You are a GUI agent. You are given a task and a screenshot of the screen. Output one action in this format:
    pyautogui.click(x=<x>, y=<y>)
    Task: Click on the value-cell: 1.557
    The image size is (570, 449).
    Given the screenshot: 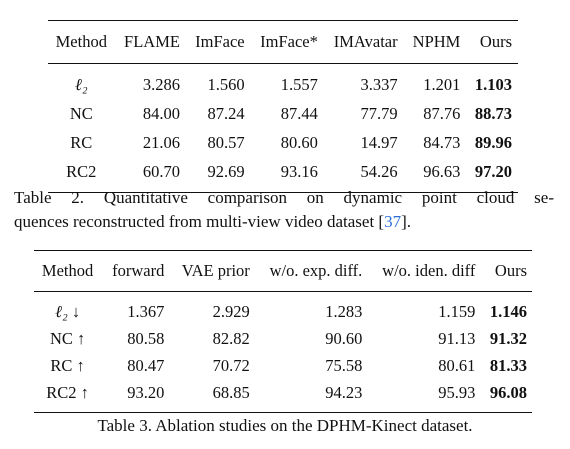 What is the action you would take?
    pyautogui.click(x=299, y=84)
    